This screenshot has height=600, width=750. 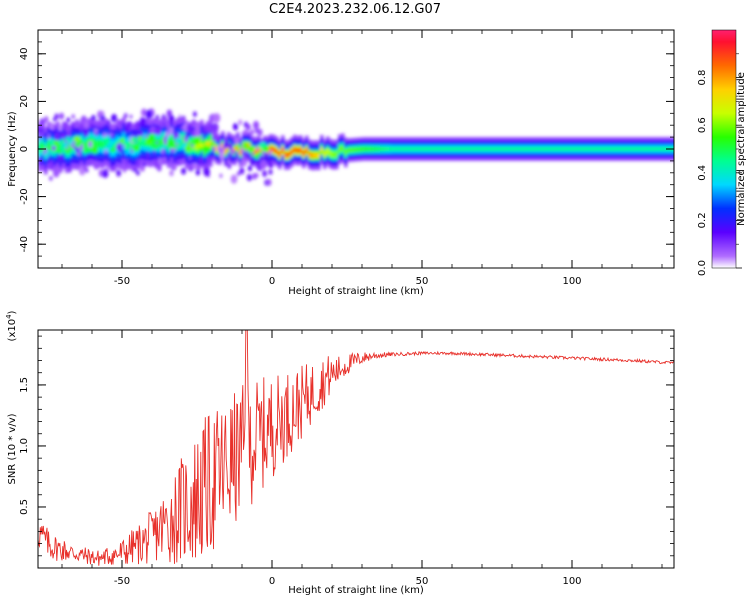 What do you see at coordinates (24, 149) in the screenshot?
I see `y-tick-label: 0` at bounding box center [24, 149].